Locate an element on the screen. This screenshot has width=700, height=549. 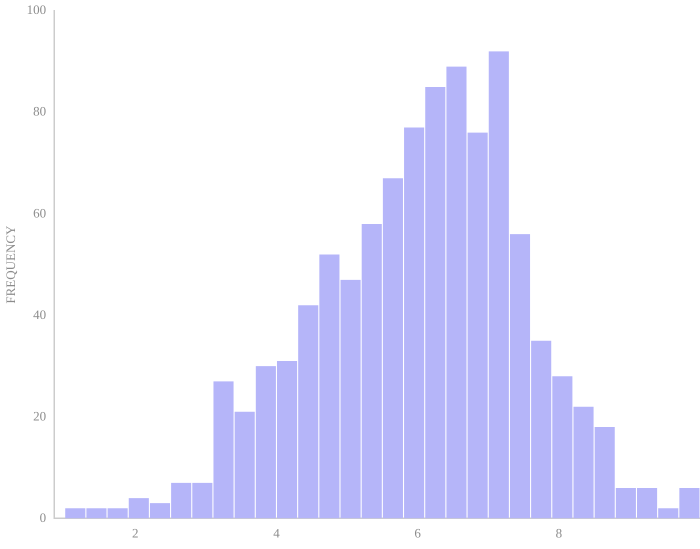
x-tick-label: 6 is located at coordinates (418, 533).